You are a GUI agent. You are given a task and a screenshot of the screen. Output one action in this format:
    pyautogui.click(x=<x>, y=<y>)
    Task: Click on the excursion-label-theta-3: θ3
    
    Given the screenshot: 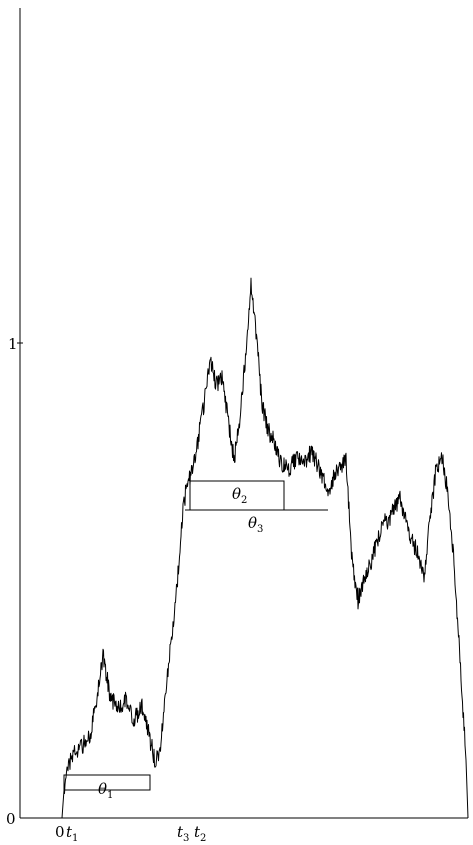 What is the action you would take?
    pyautogui.click(x=255, y=524)
    